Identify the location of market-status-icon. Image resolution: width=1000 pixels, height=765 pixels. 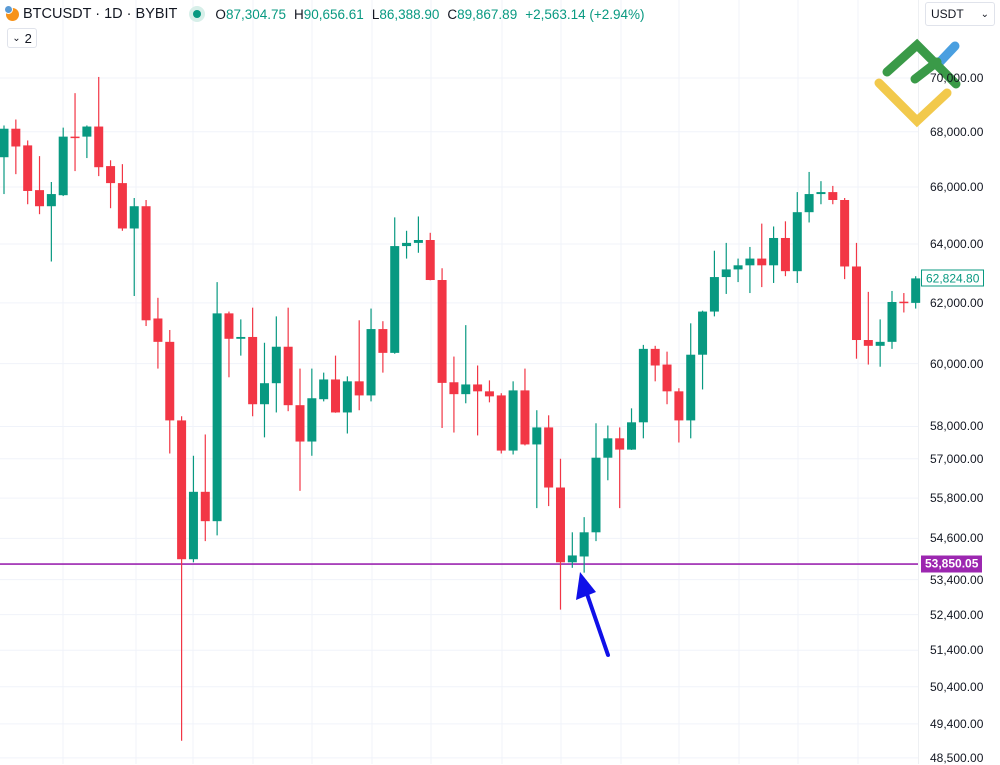
(197, 14).